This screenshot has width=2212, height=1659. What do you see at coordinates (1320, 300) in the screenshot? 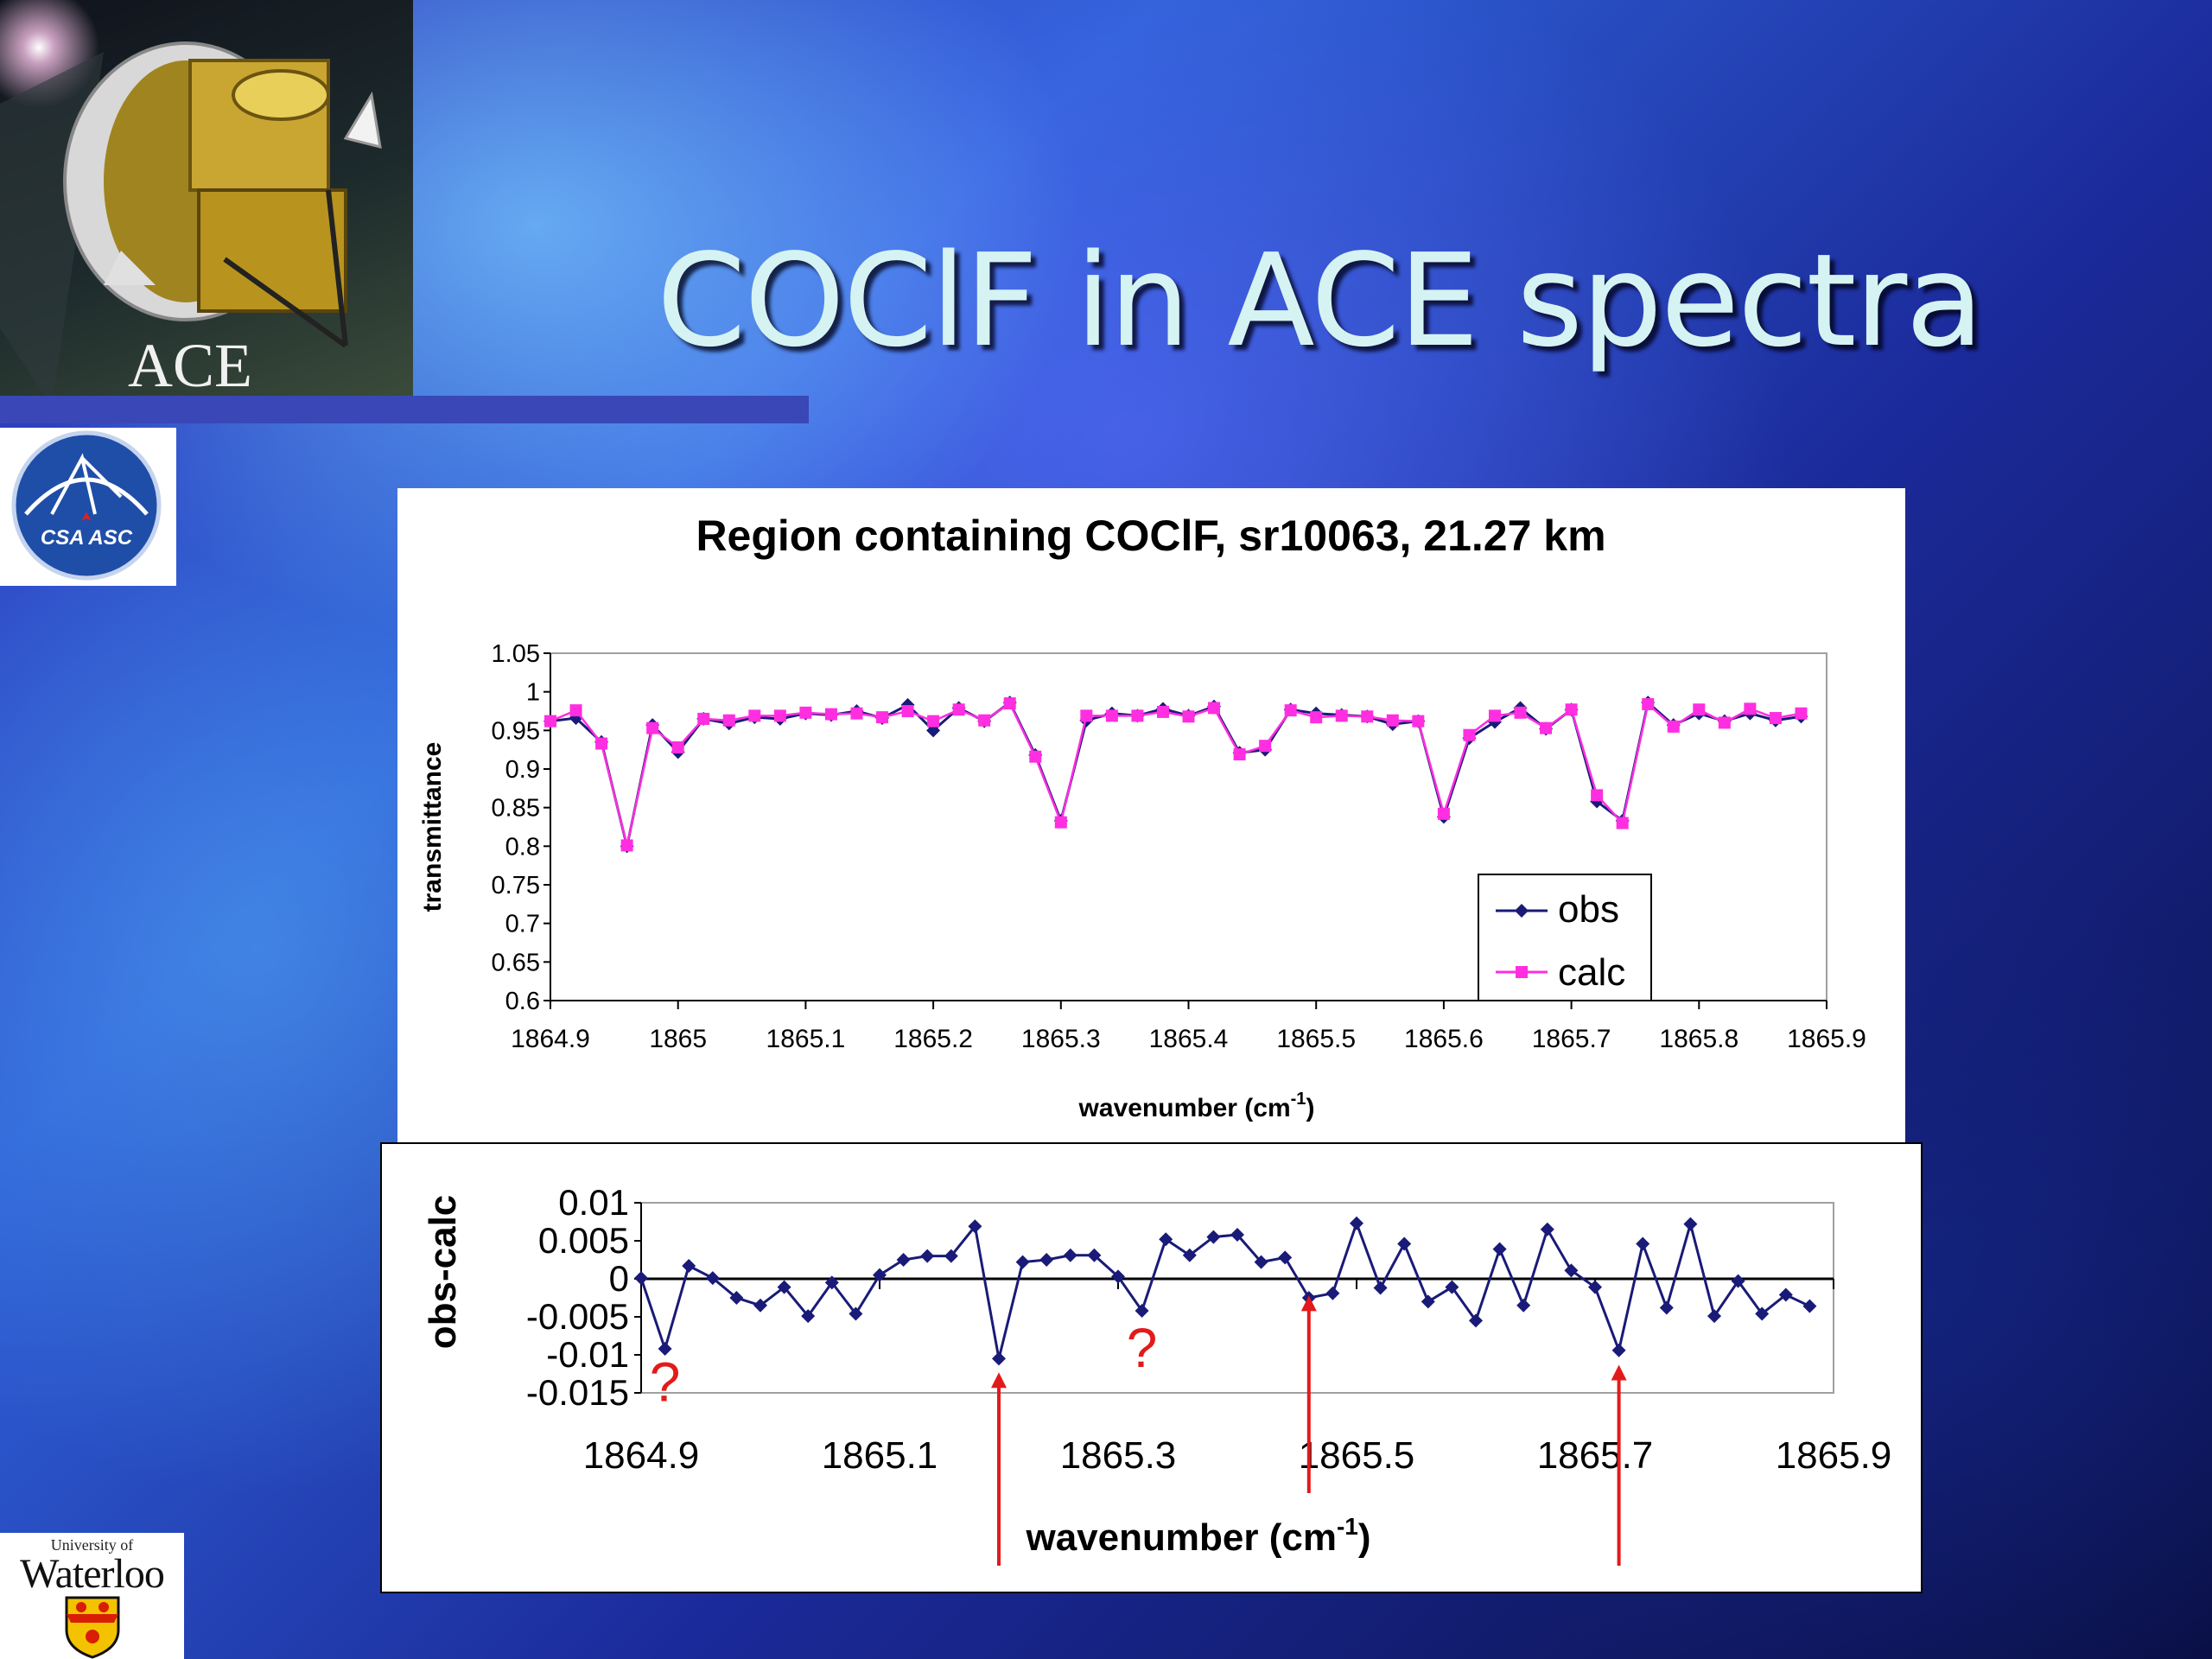
I see `slide-title: COClF in ACE spectra` at bounding box center [1320, 300].